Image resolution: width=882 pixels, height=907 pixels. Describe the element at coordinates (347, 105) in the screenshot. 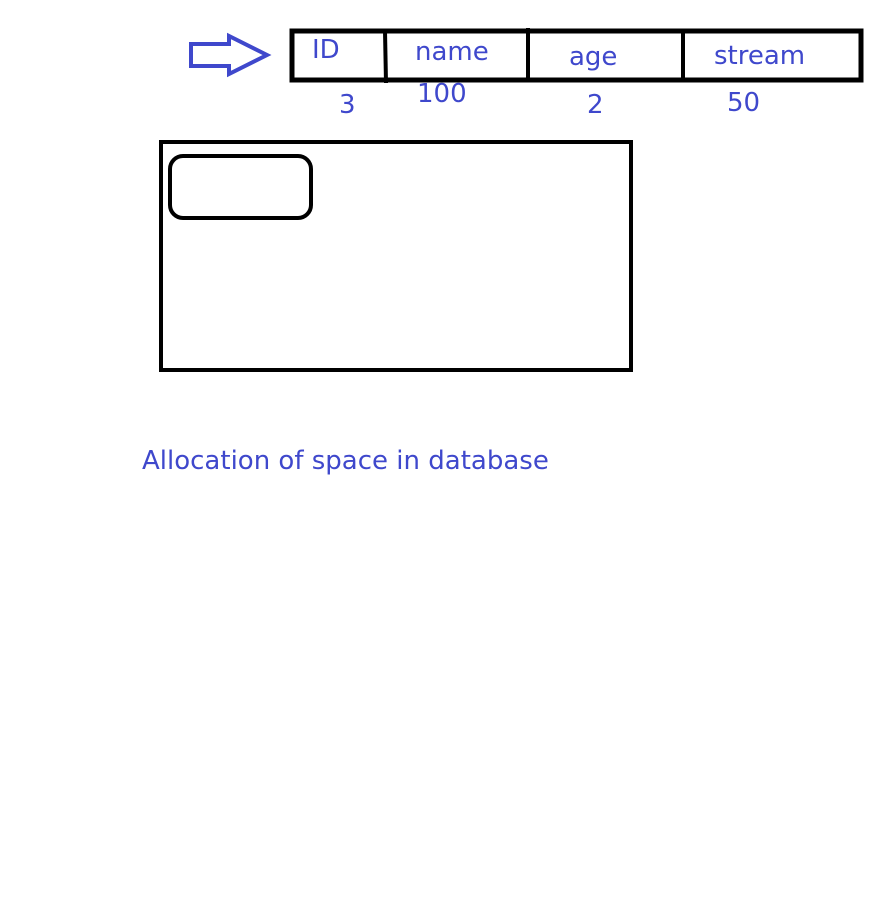

I see `field-size-id: 3` at that location.